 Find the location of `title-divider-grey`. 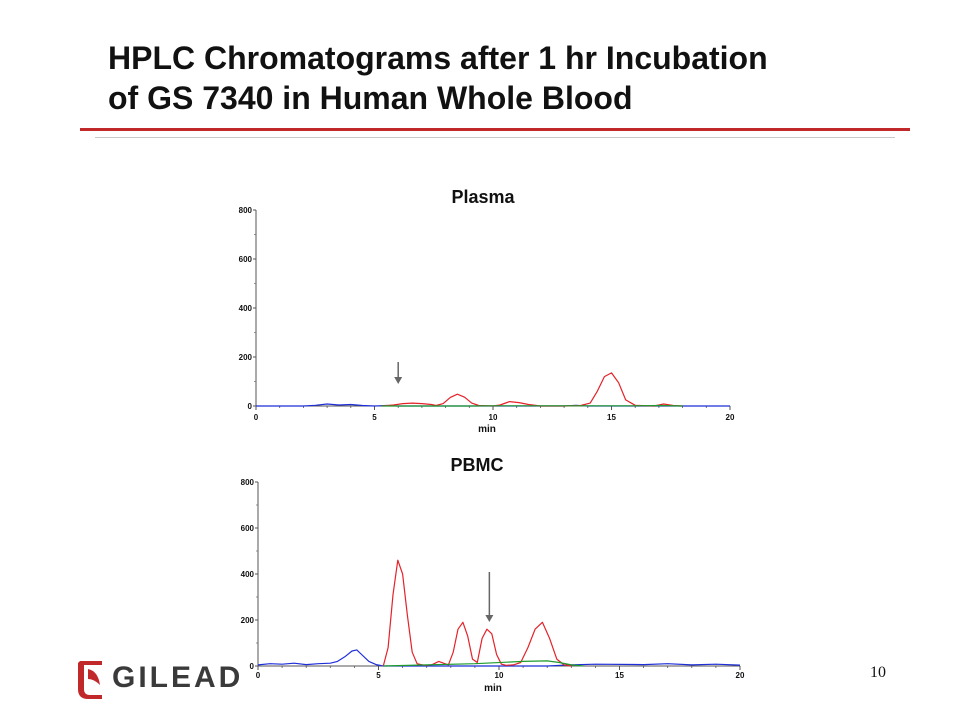

title-divider-grey is located at coordinates (495, 137).